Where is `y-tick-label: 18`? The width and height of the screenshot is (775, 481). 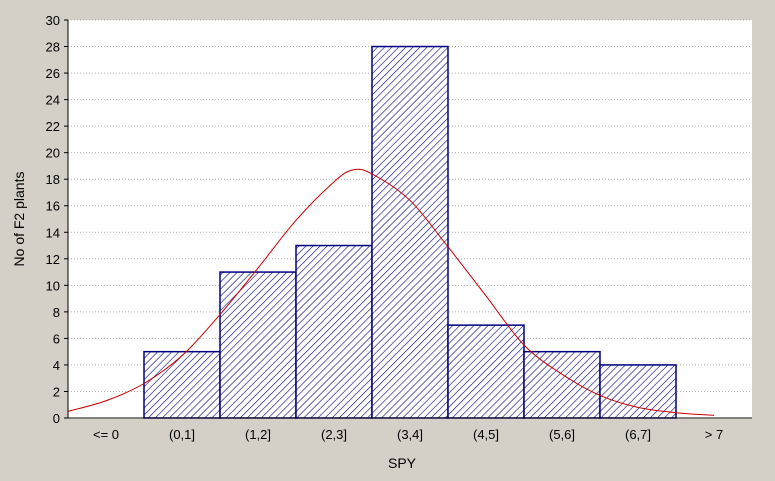
y-tick-label: 18 is located at coordinates (53, 179).